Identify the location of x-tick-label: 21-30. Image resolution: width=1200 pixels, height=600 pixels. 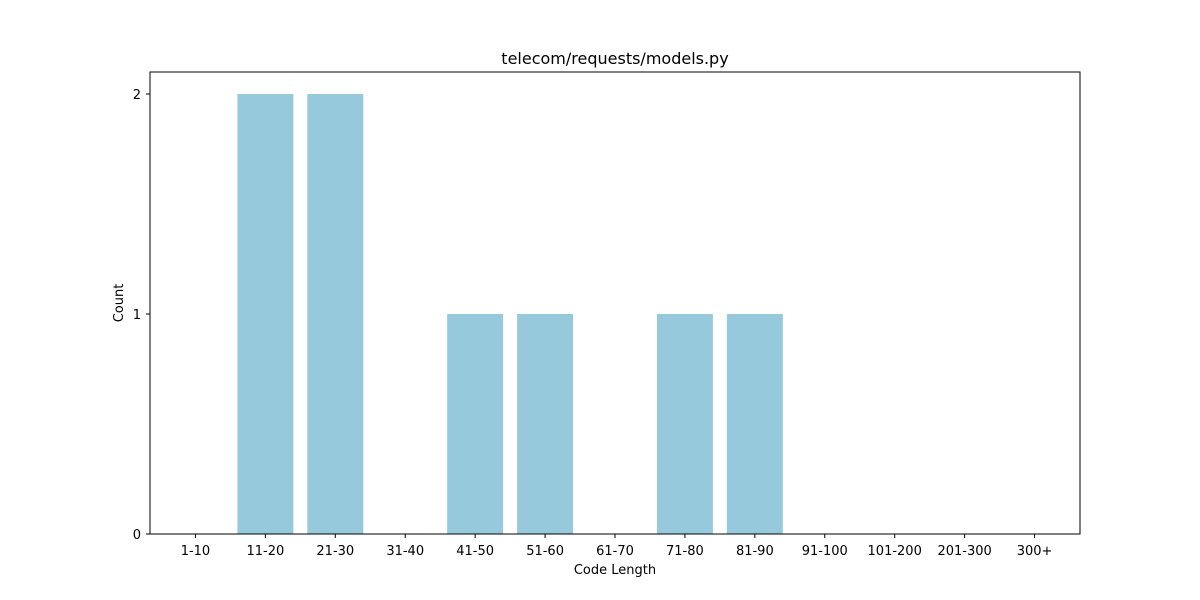
(335, 551).